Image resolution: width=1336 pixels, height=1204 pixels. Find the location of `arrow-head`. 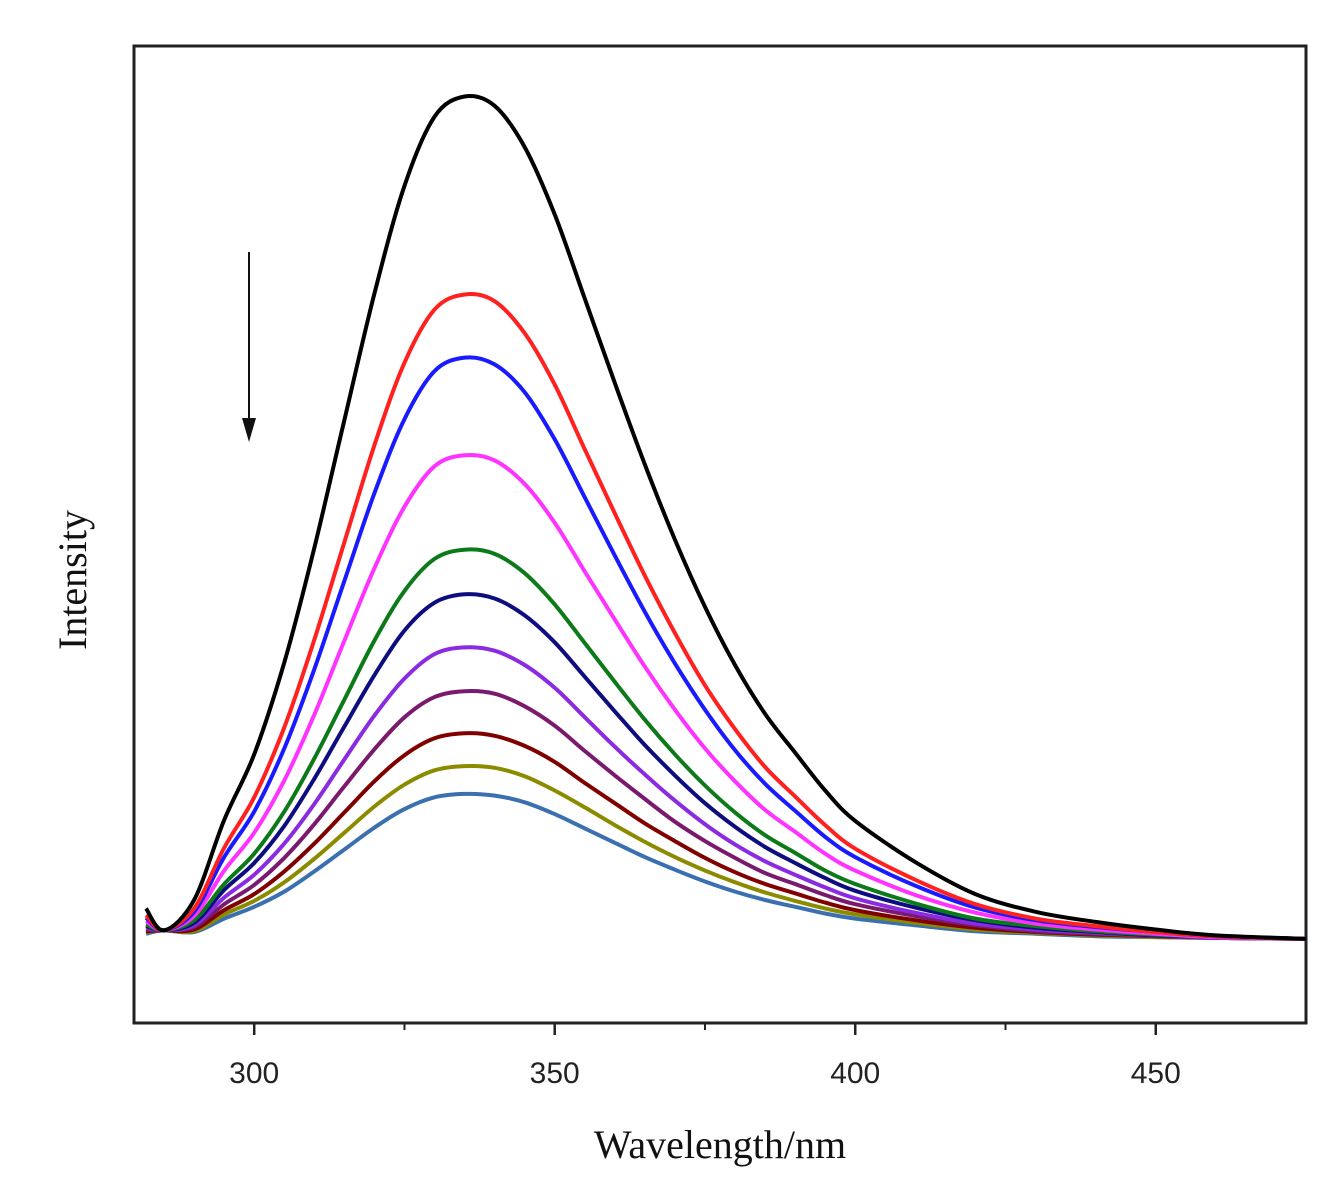

arrow-head is located at coordinates (249, 430).